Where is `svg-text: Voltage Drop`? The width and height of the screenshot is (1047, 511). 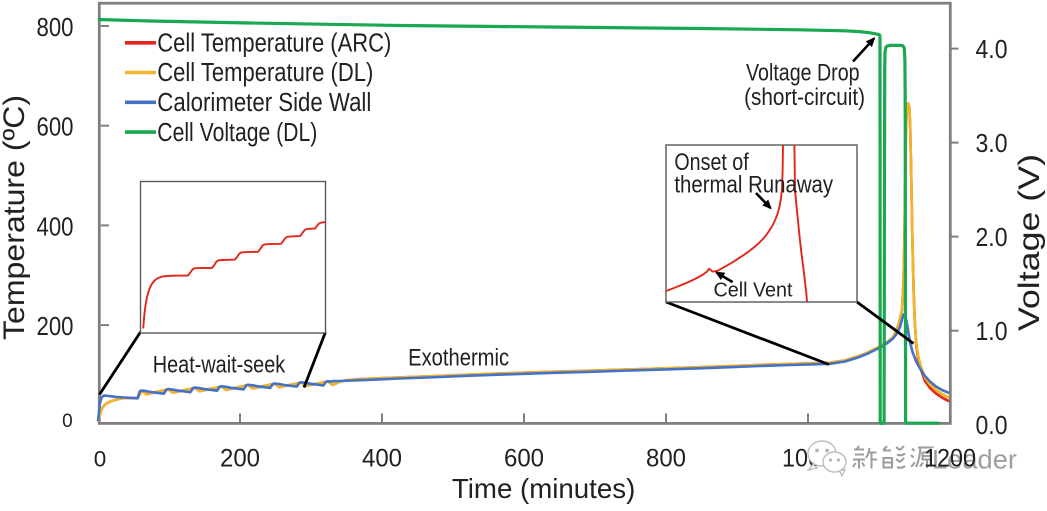 svg-text: Voltage Drop is located at coordinates (803, 73).